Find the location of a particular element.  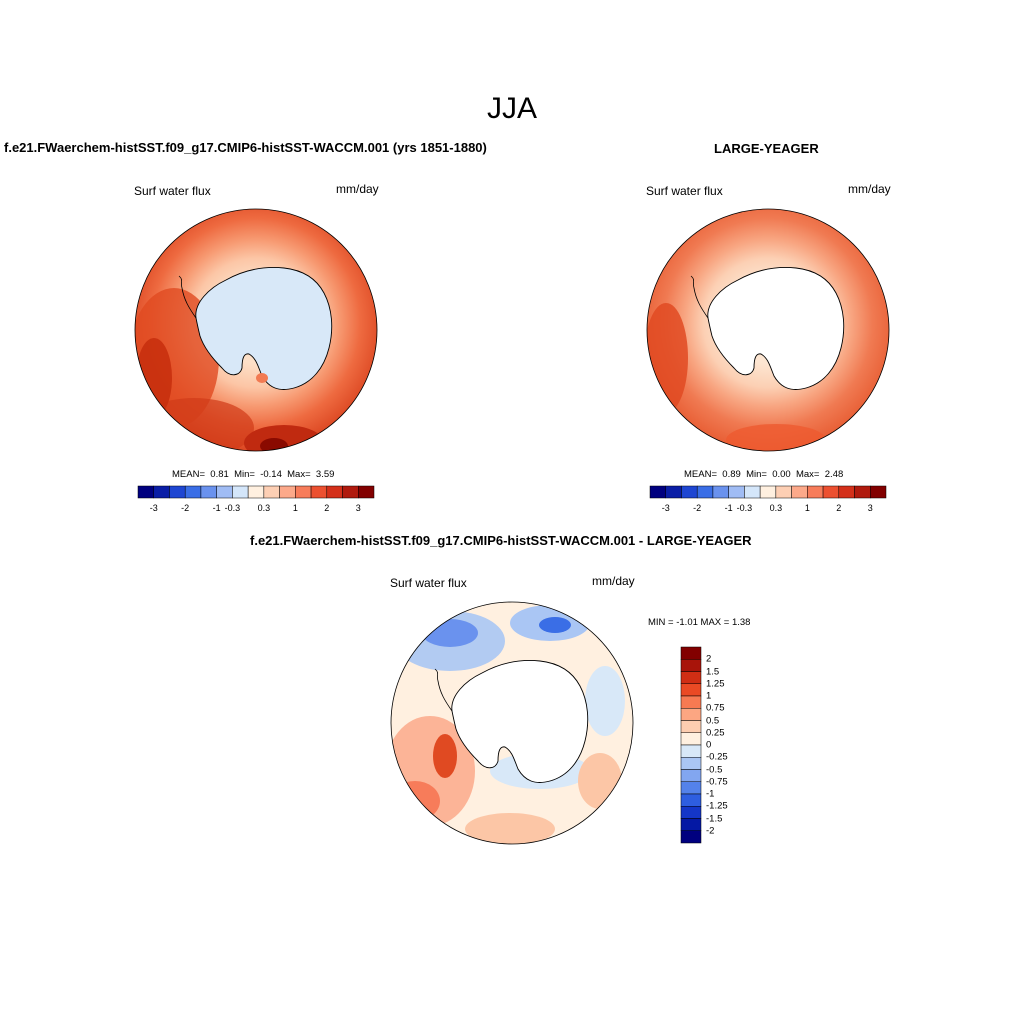

panel1-polar-map is located at coordinates (256, 330).